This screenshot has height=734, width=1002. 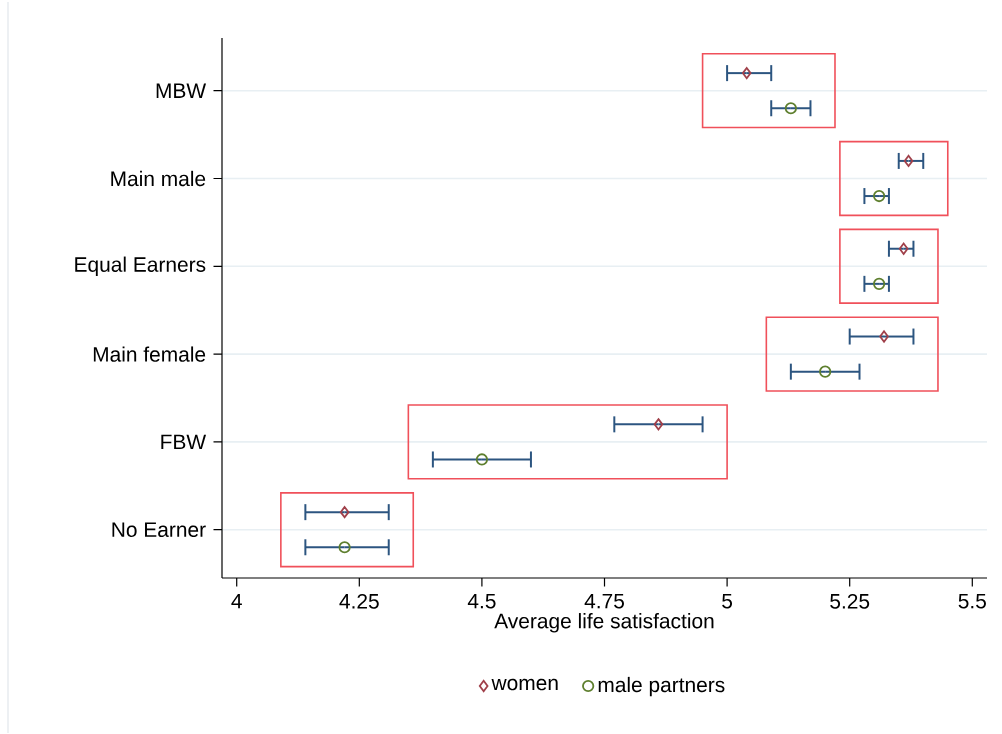 What do you see at coordinates (184, 442) in the screenshot?
I see `y-tick-label: FBW` at bounding box center [184, 442].